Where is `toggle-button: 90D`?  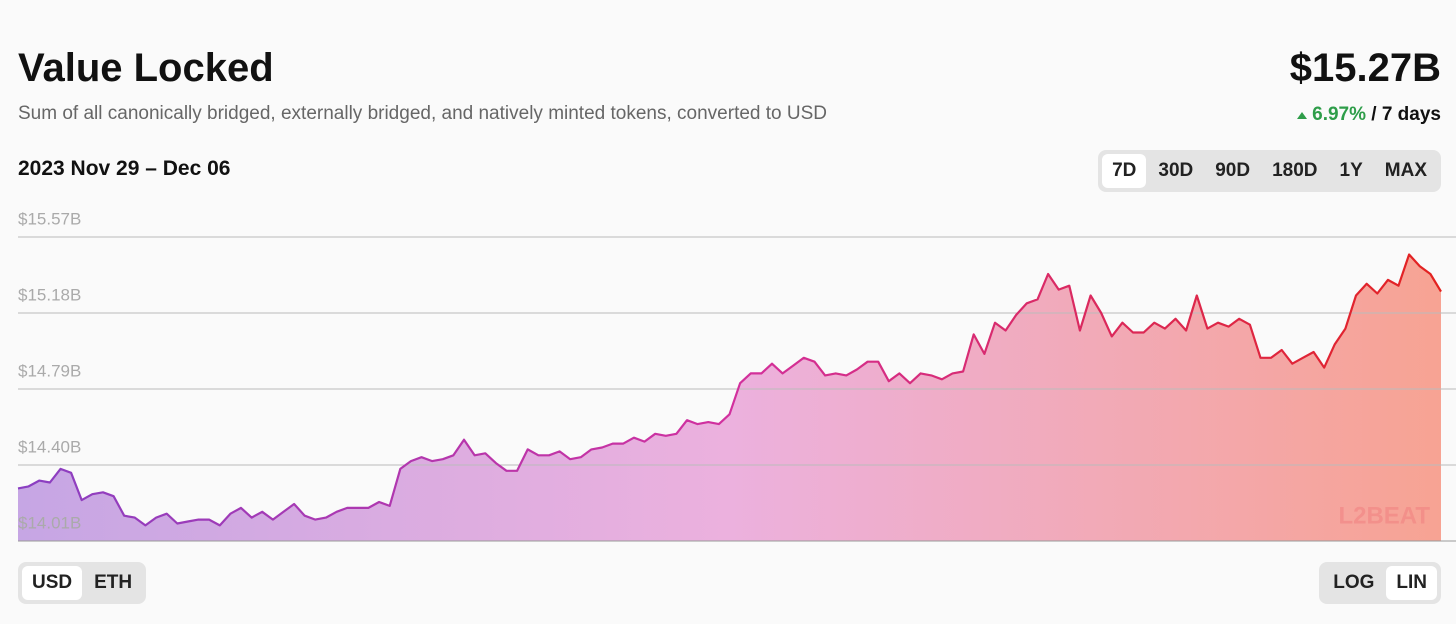
toggle-button: 90D is located at coordinates (1233, 170).